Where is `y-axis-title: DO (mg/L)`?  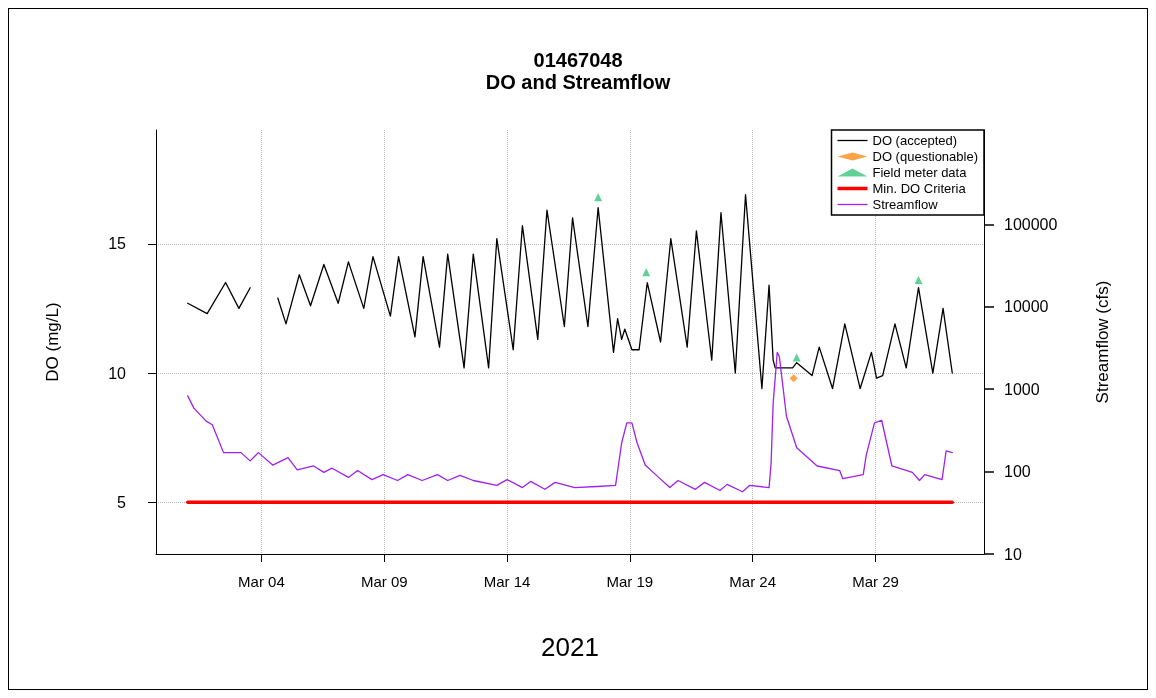
y-axis-title: DO (mg/L) is located at coordinates (52, 342).